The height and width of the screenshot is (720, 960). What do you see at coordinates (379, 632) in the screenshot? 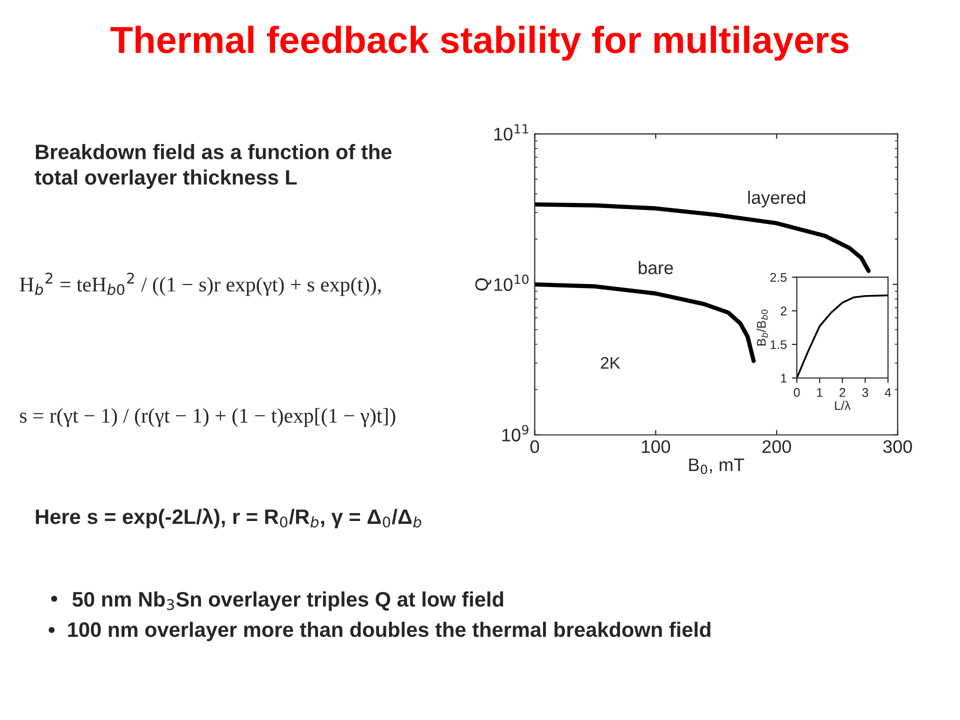
I see `text: • 100 nm overlayer more than doubles the thermal breakdown field` at bounding box center [379, 632].